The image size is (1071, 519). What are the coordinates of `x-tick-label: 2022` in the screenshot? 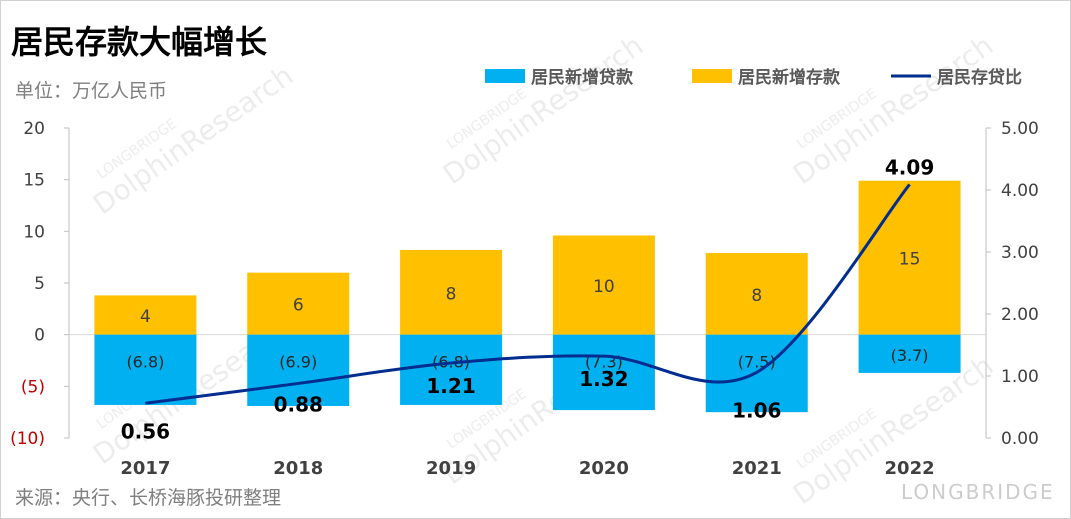 It's located at (910, 468).